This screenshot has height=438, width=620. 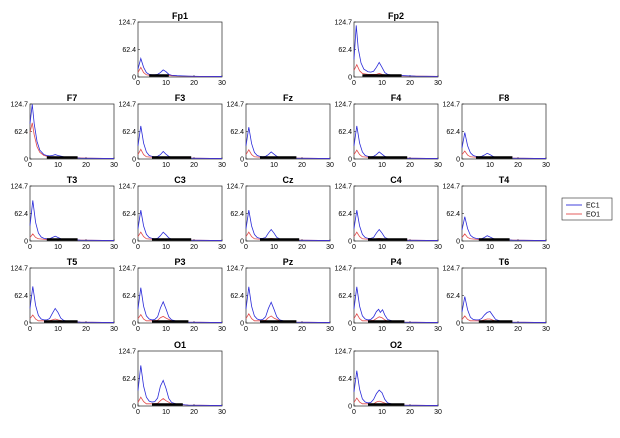 I want to click on panel-title: F3, so click(x=180, y=98).